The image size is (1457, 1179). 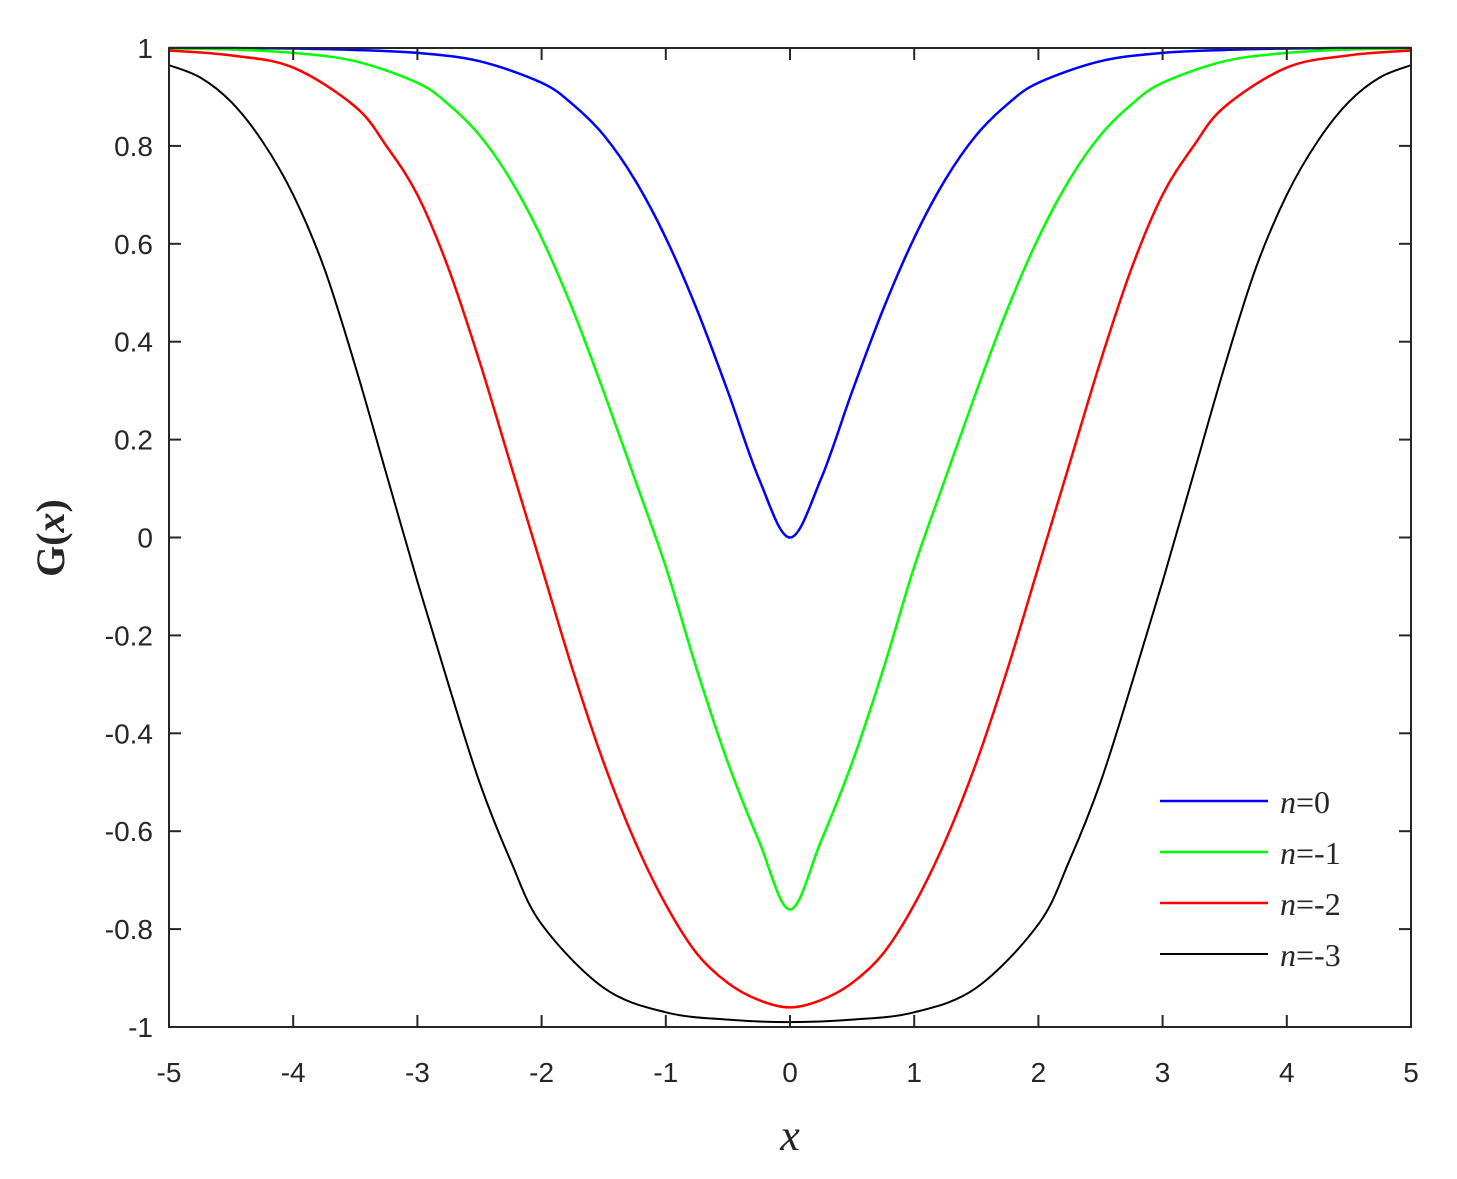 What do you see at coordinates (541, 1072) in the screenshot?
I see `x-tick-label: -2` at bounding box center [541, 1072].